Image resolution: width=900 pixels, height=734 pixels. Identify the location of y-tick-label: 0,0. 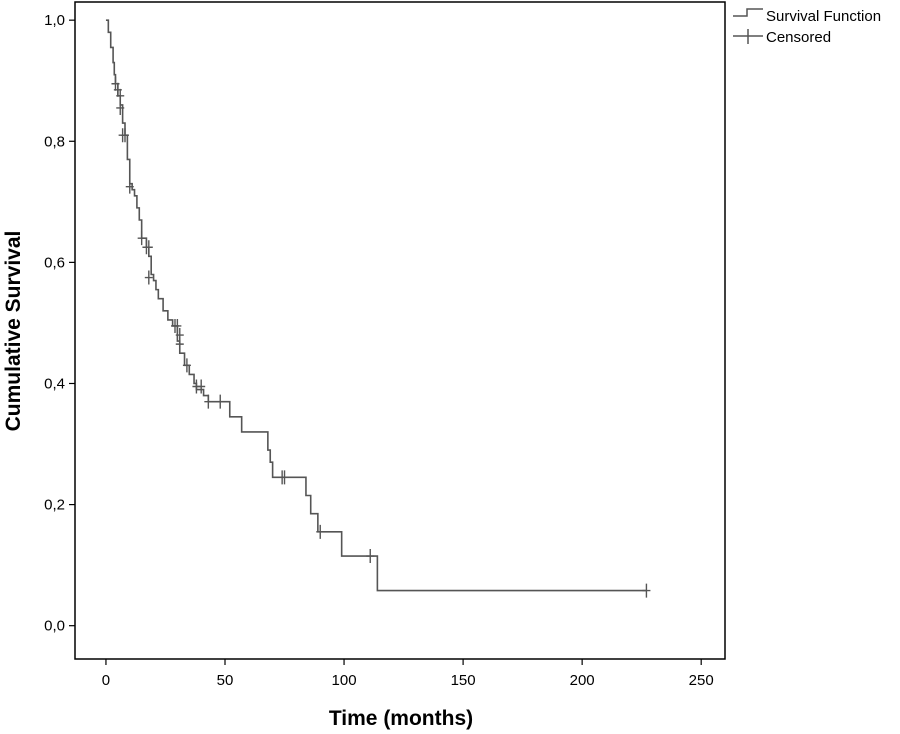
(54, 626).